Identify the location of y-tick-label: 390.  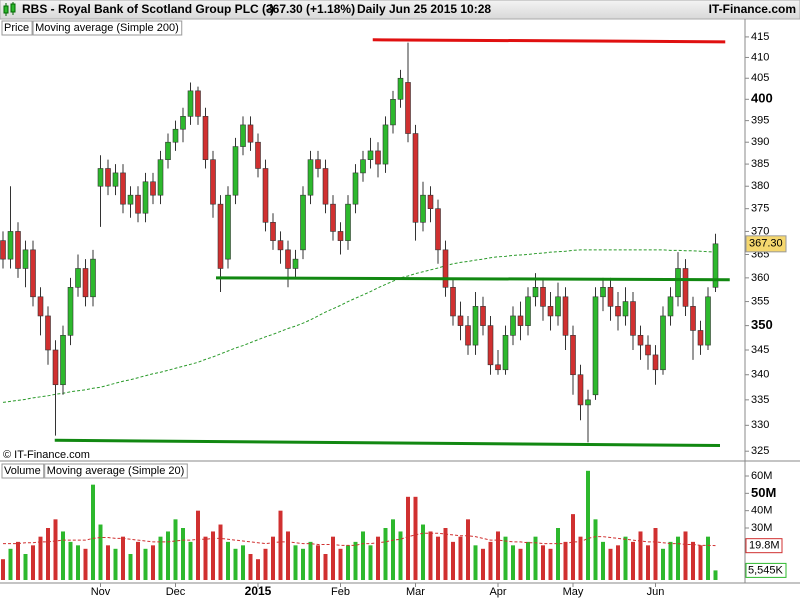
(760, 142).